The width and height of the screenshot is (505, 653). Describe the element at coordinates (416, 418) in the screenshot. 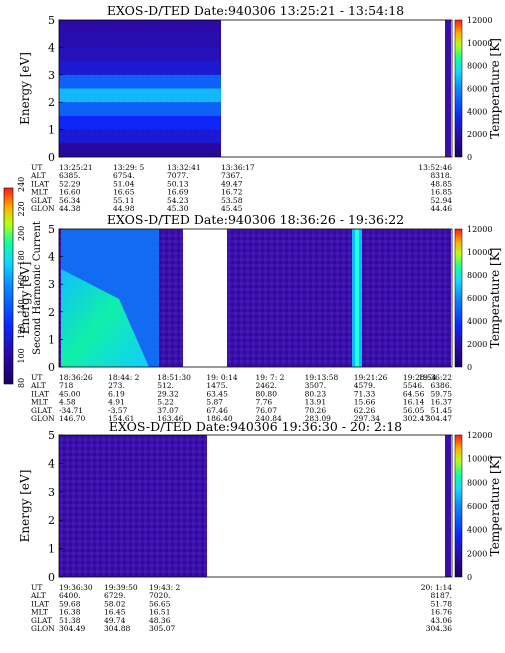

I see `orbit-cell: 302.47` at that location.